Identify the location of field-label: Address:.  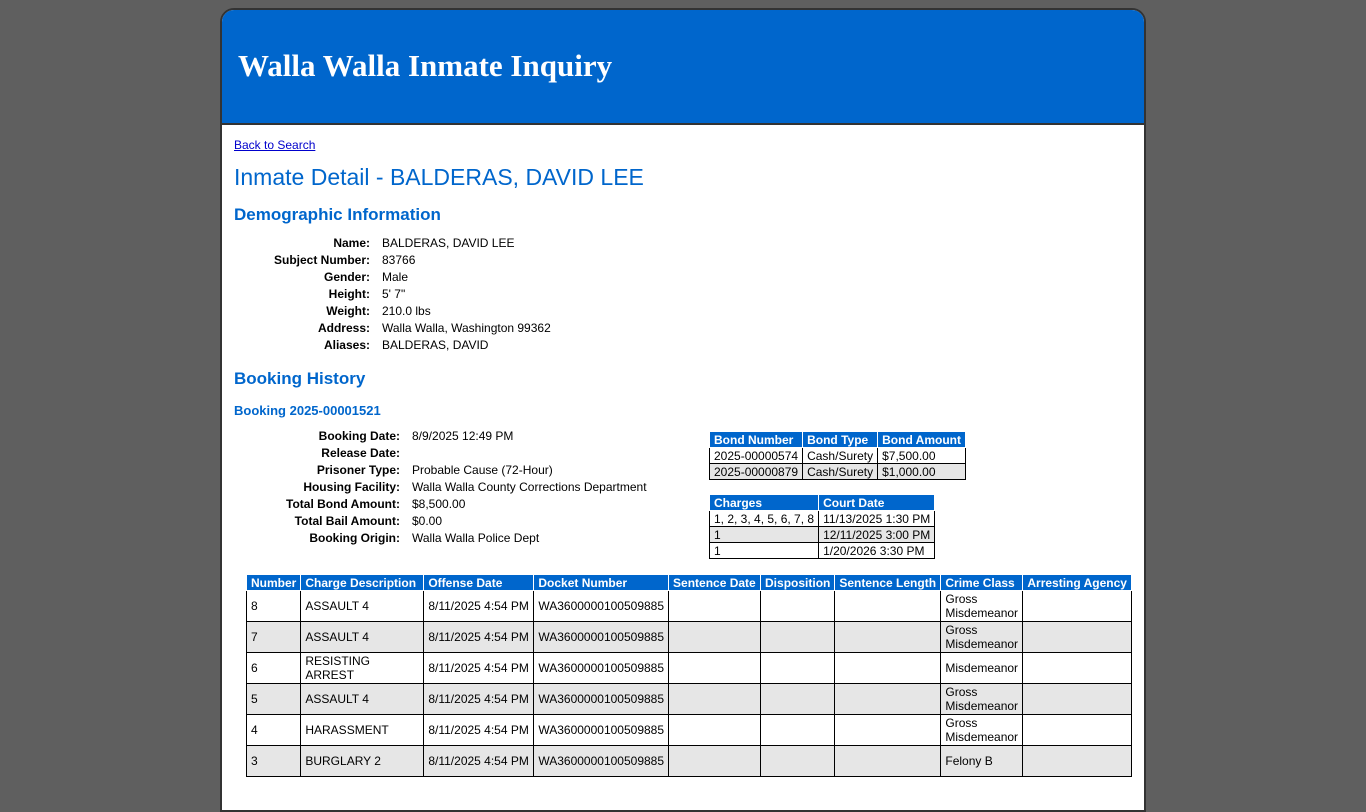
(343, 328).